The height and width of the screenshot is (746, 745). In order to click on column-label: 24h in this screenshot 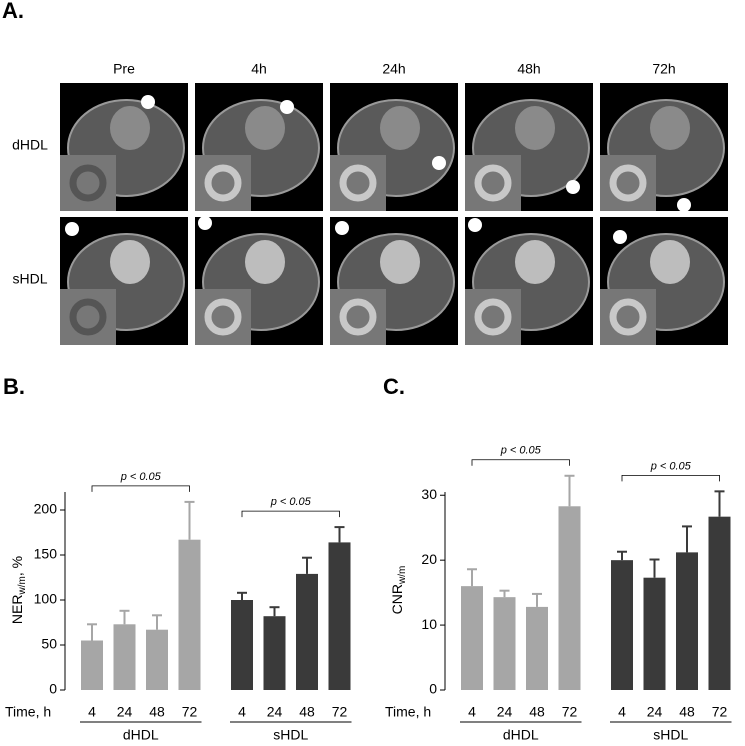, I will do `click(393, 69)`.